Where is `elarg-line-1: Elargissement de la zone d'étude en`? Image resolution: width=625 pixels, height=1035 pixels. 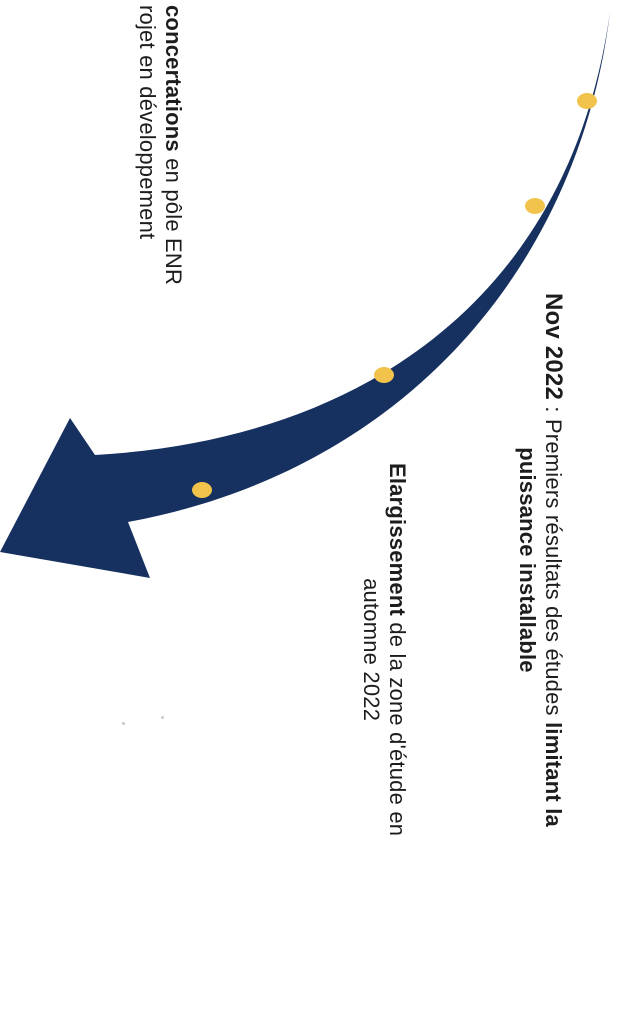
elarg-line-1: Elargissement de la zone d'étude en is located at coordinates (397, 649).